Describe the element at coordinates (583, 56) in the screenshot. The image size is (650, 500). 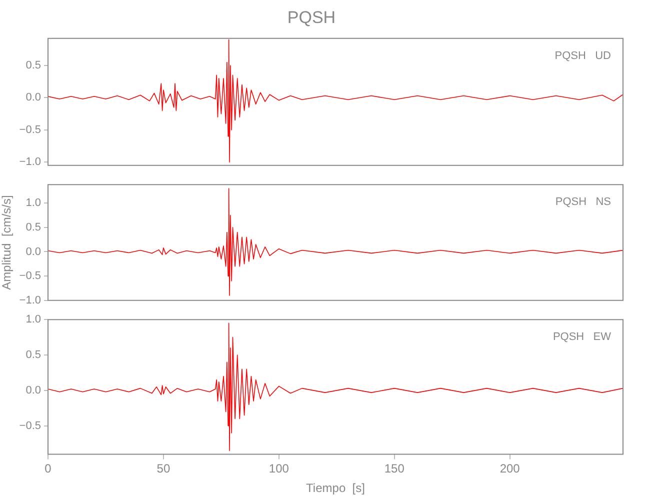
I see `annotation: PQSH UD` at that location.